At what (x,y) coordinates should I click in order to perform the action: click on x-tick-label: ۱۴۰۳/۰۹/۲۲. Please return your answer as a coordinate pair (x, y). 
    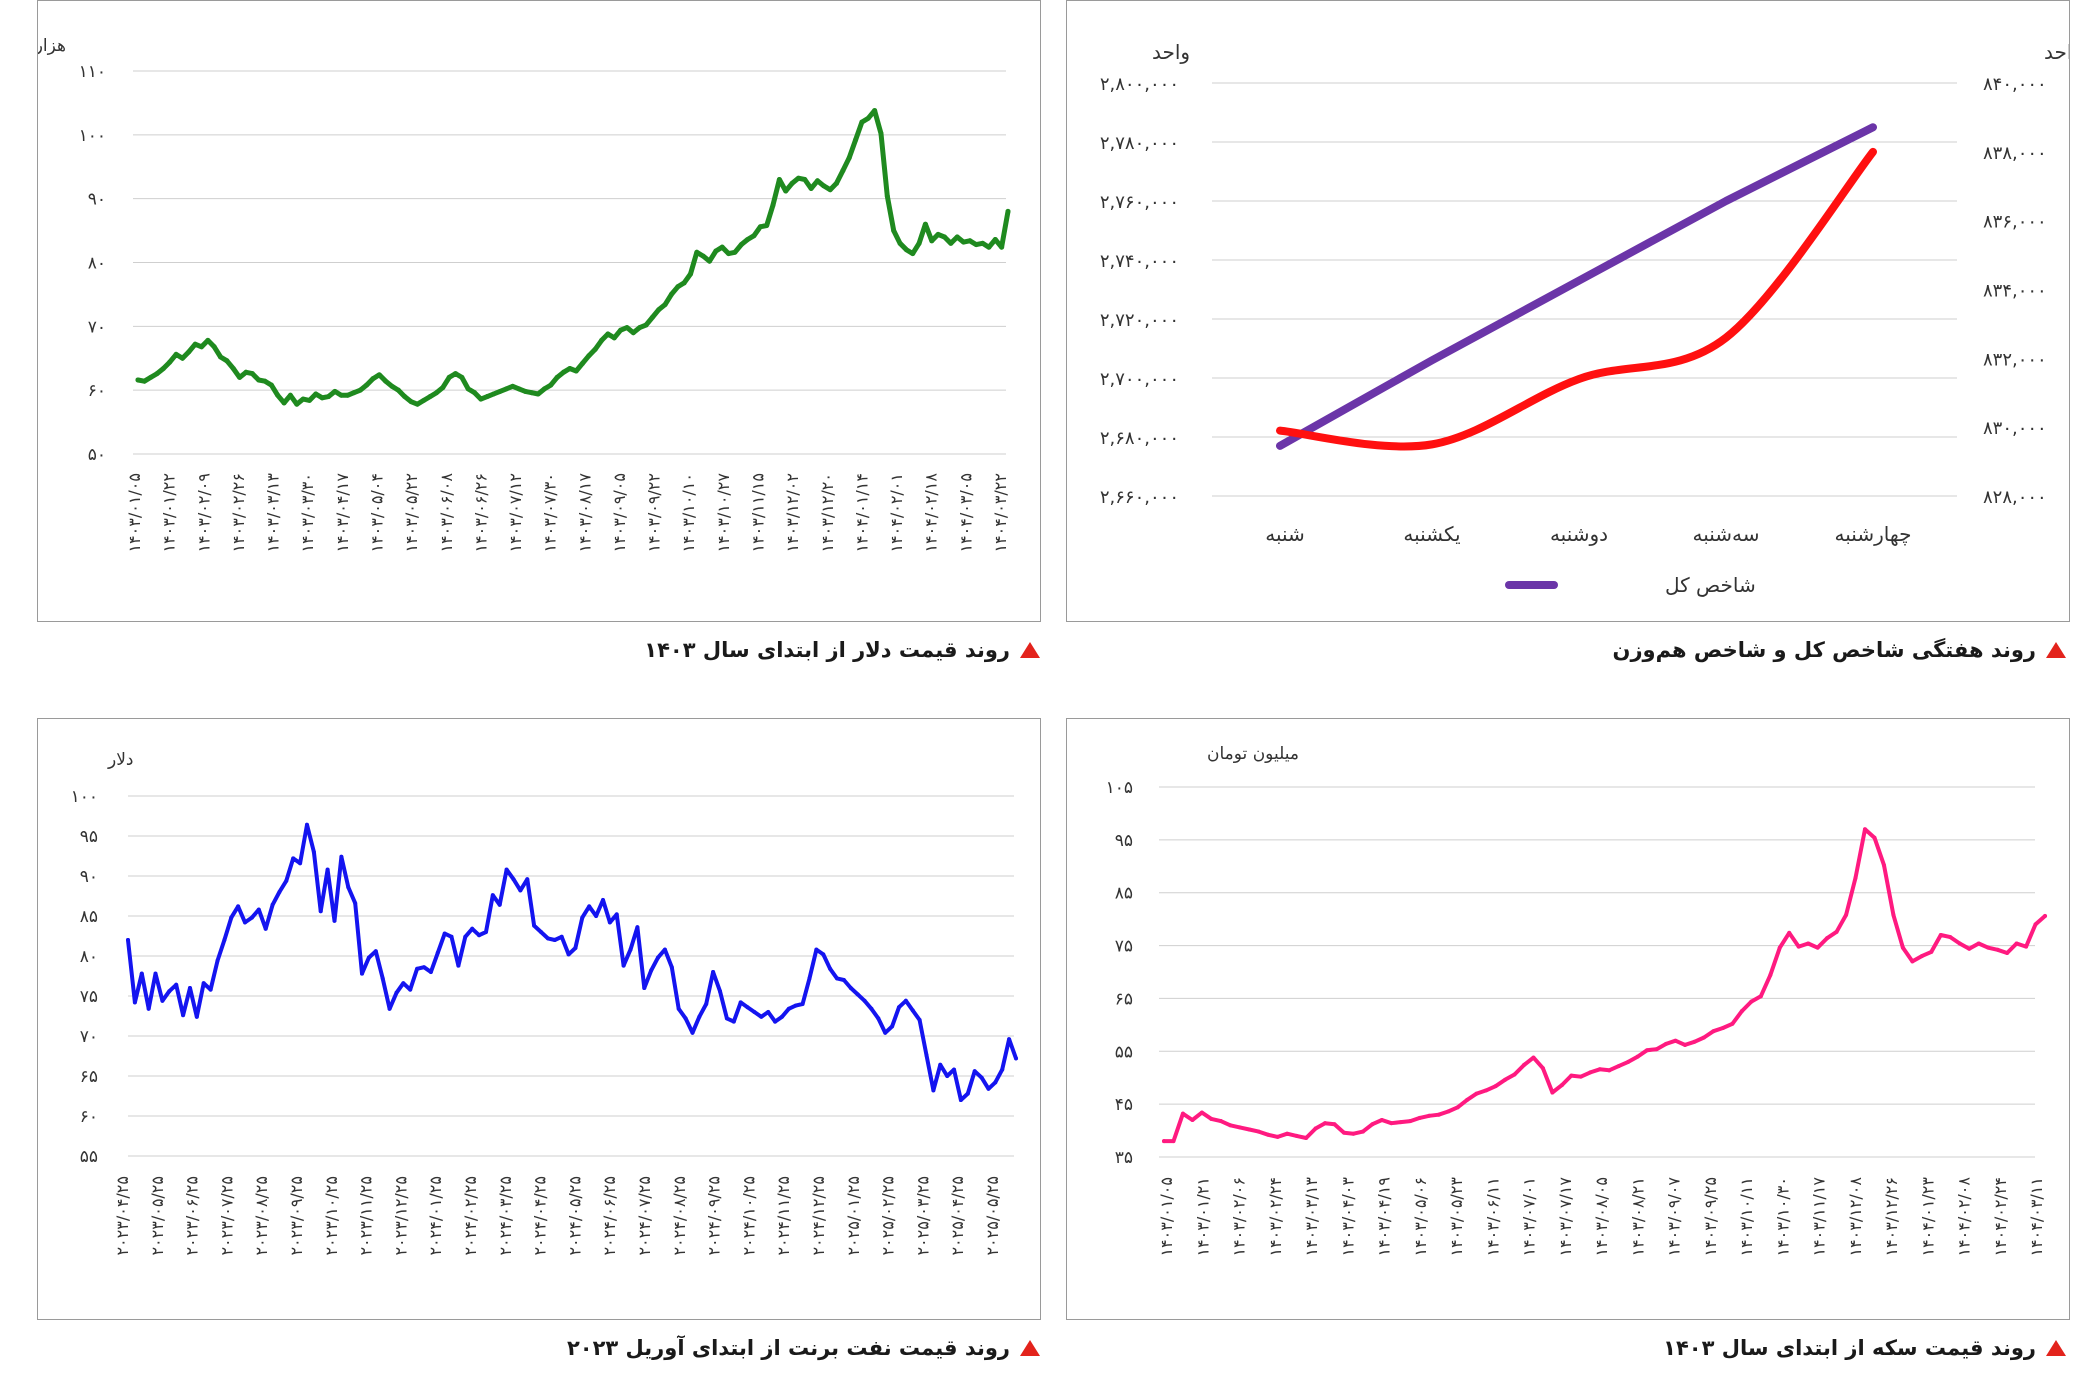
    Looking at the image, I should click on (654, 513).